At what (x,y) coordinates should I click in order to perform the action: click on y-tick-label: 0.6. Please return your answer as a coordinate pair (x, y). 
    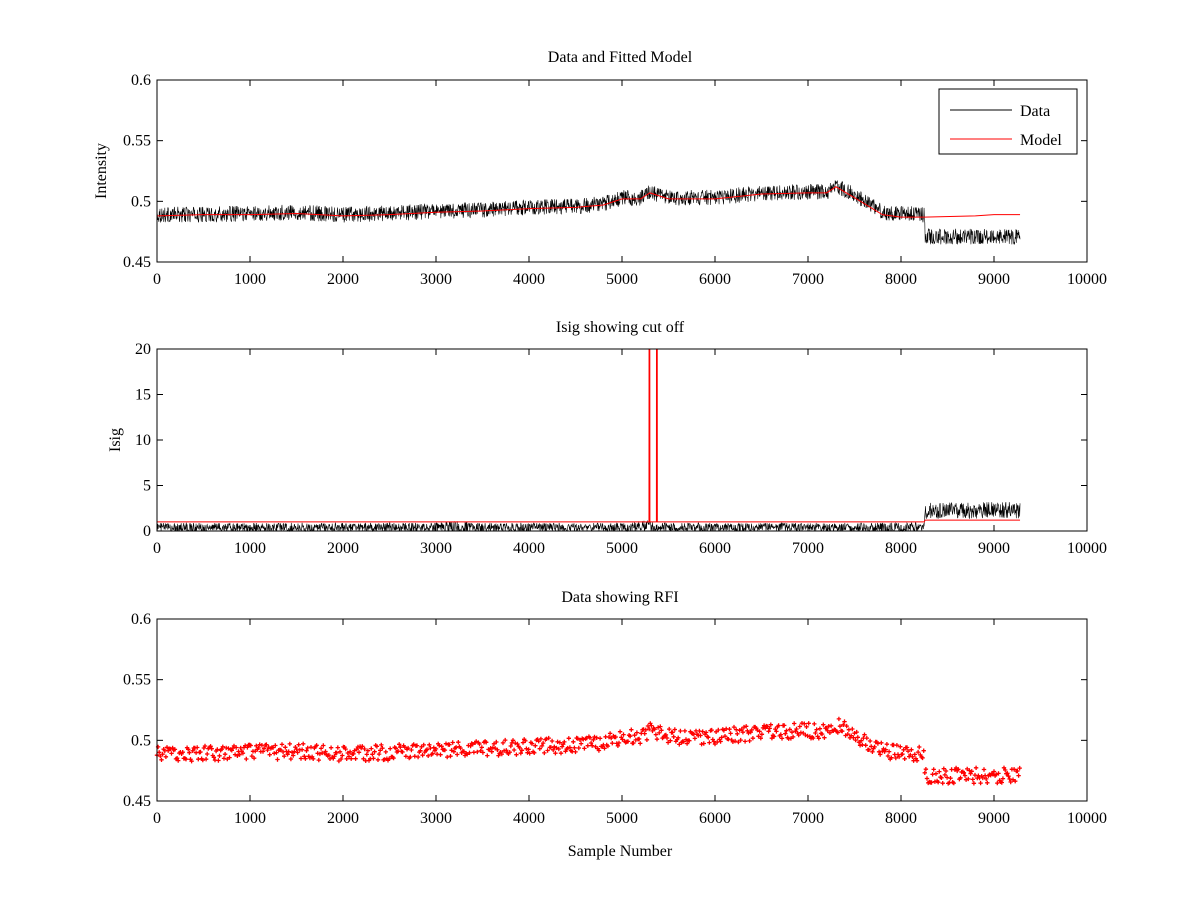
    Looking at the image, I should click on (141, 619).